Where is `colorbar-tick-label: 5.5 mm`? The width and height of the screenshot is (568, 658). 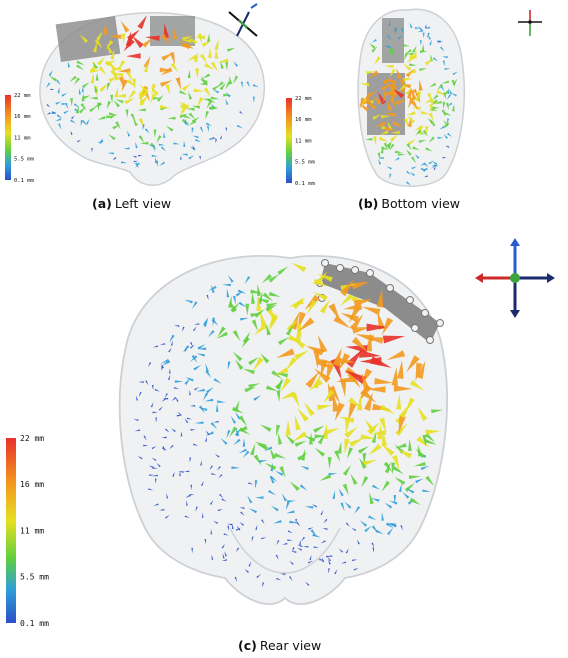
colorbar-tick-label: 5.5 mm is located at coordinates (34, 577).